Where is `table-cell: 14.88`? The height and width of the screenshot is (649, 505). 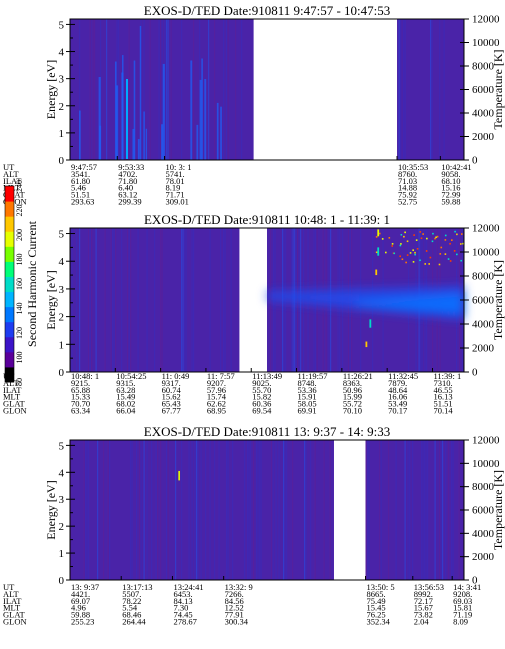 table-cell: 14.88 is located at coordinates (407, 188).